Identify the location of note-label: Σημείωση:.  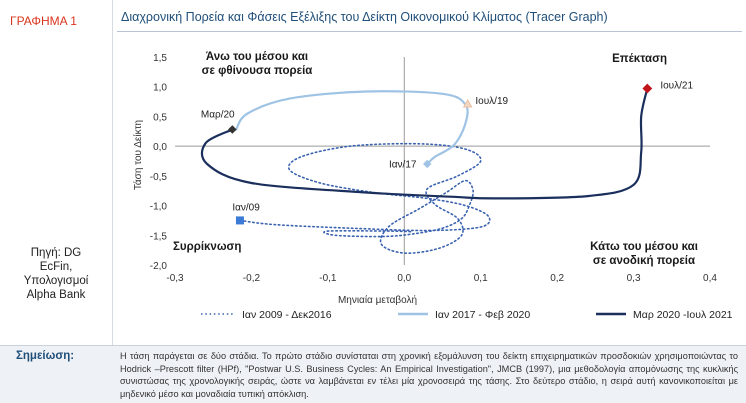
(45, 356).